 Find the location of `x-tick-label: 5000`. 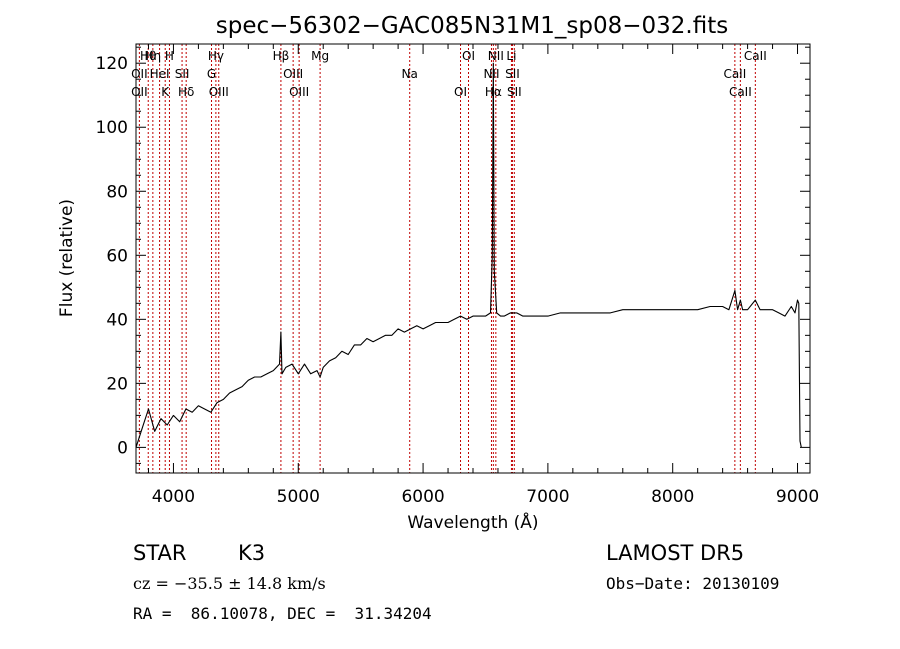

x-tick-label: 5000 is located at coordinates (298, 497).